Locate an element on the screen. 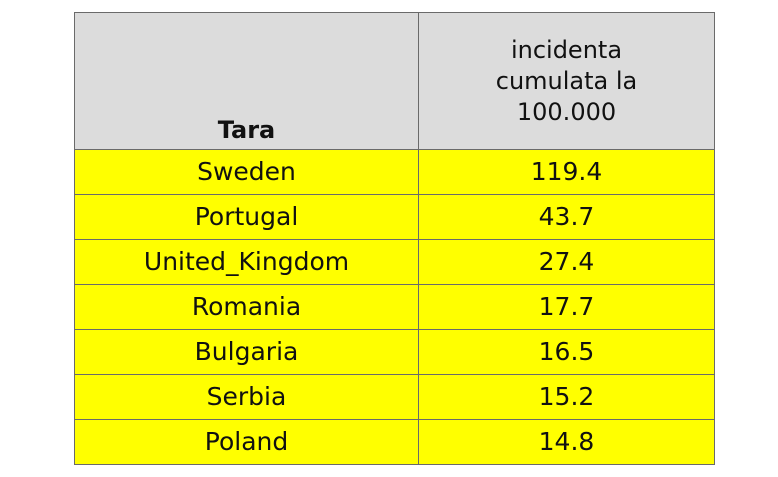 This screenshot has width=778, height=477. header-country: Tara is located at coordinates (246, 81).